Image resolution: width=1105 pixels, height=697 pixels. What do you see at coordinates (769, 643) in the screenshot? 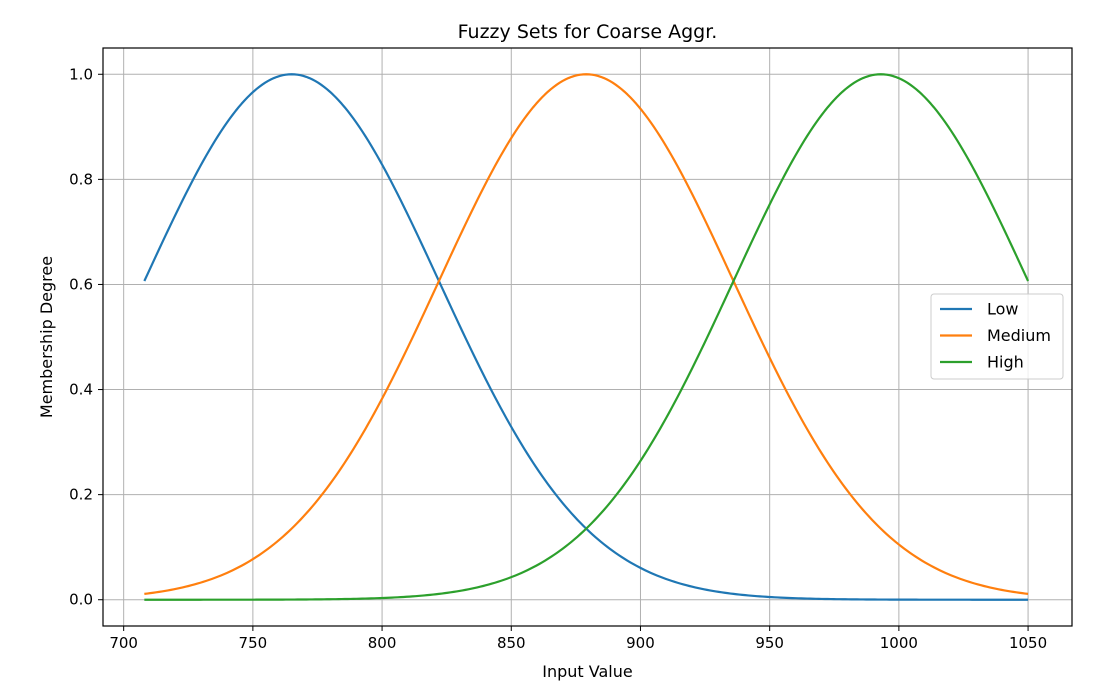
I see `x-tick-label: 950` at bounding box center [769, 643].